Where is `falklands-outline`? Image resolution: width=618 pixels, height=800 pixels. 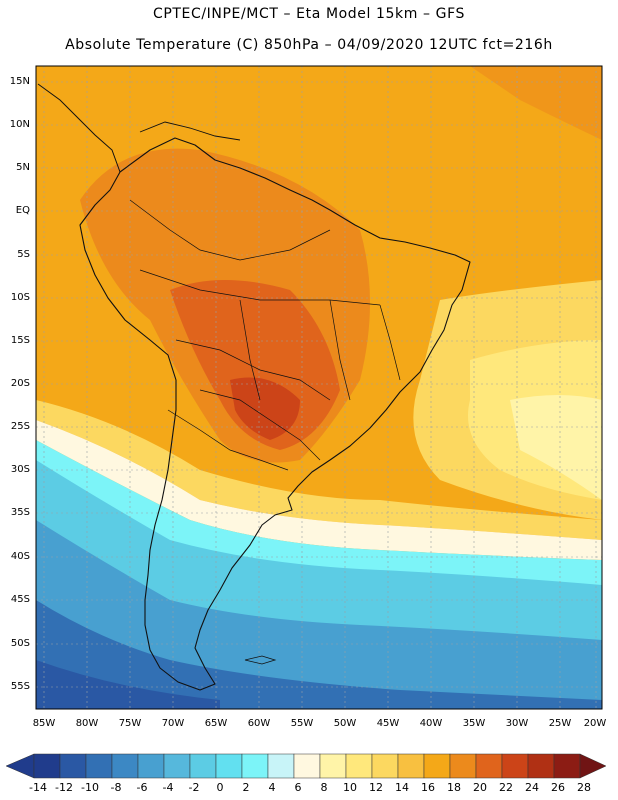
falklands-outline is located at coordinates (260, 660).